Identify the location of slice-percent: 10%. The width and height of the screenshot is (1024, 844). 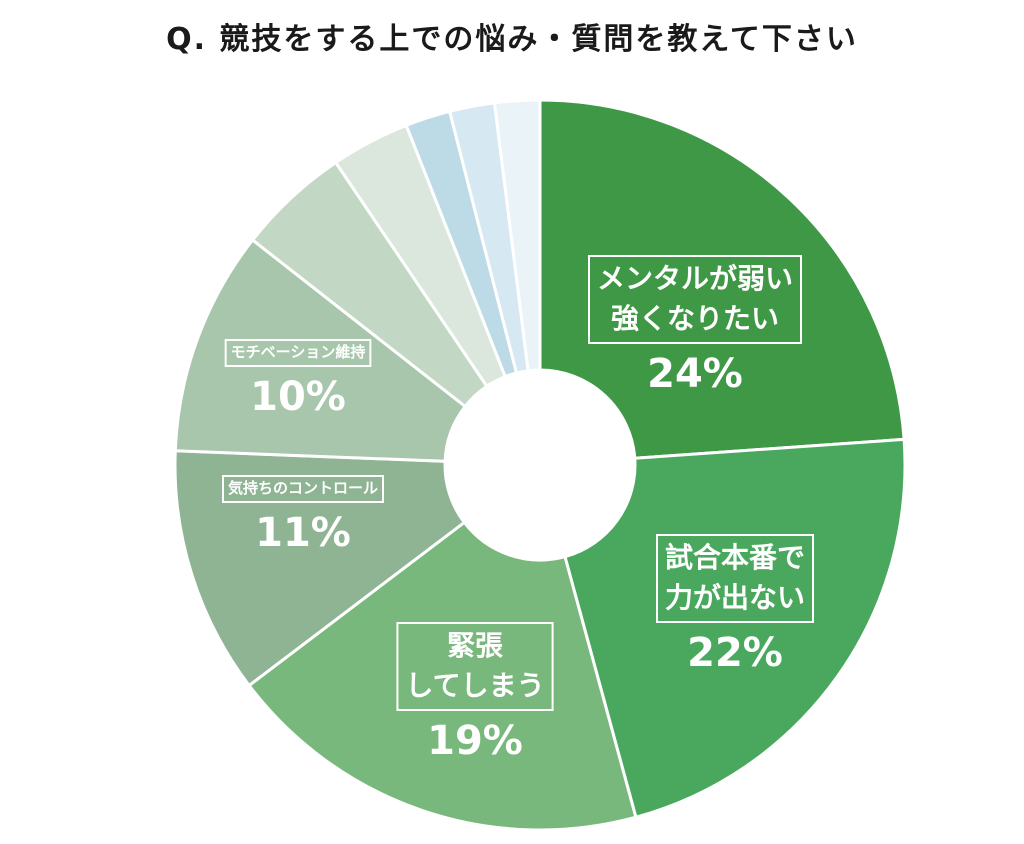
(298, 397).